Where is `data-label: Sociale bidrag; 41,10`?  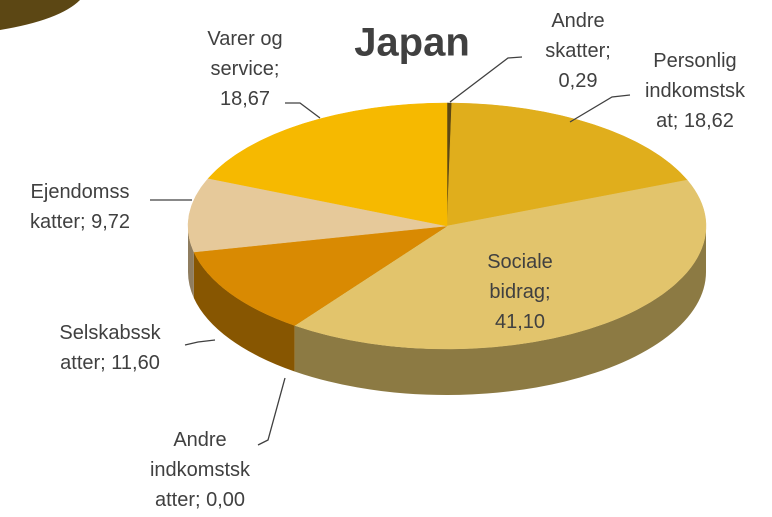 data-label: Sociale bidrag; 41,10 is located at coordinates (520, 292).